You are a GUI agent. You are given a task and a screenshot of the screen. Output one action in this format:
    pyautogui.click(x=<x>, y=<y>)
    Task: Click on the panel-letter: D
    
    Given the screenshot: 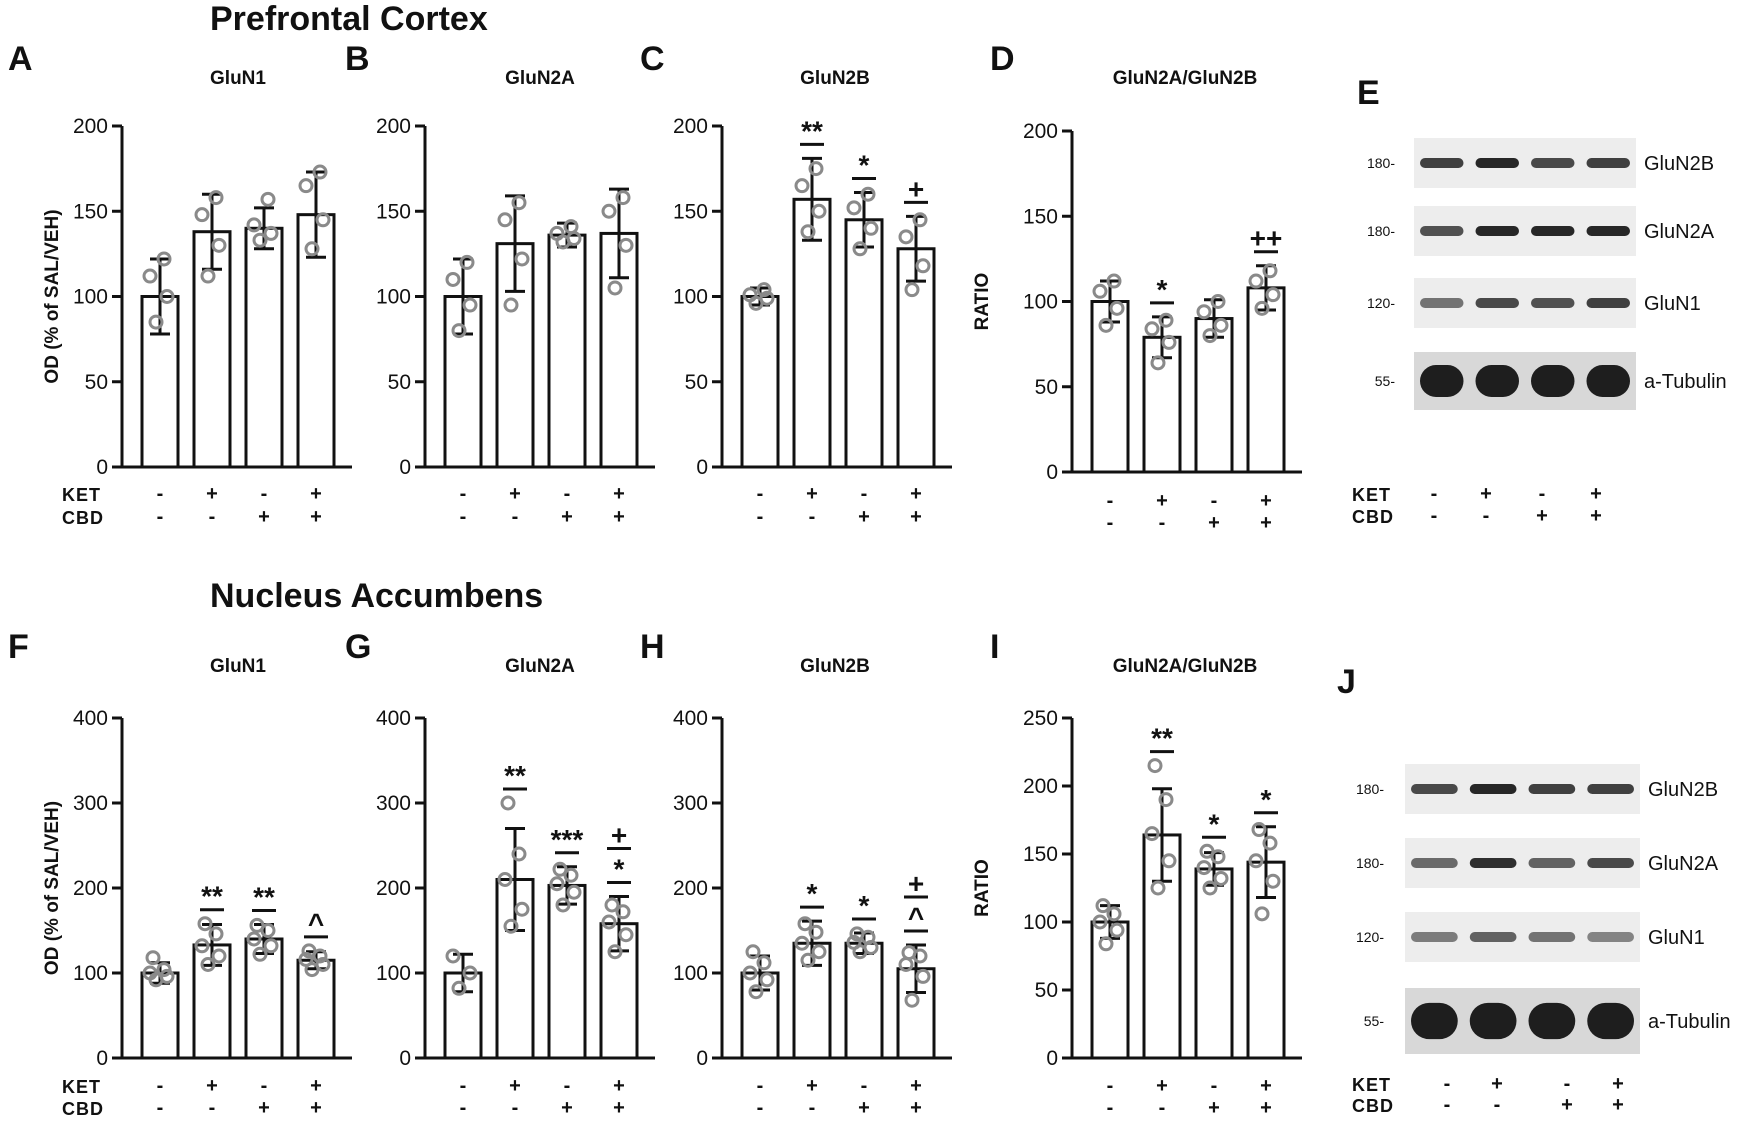 What is the action you would take?
    pyautogui.click(x=1002, y=59)
    